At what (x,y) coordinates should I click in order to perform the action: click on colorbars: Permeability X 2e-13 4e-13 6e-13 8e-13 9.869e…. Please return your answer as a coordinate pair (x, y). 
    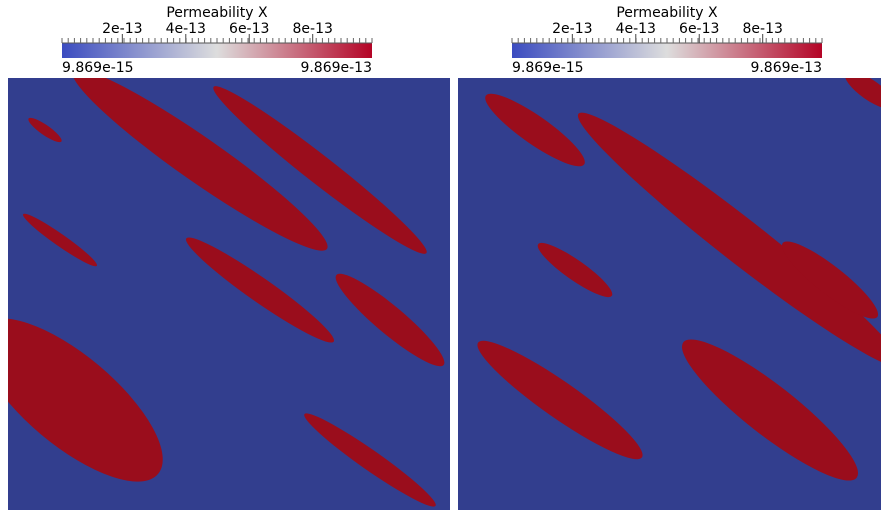
    Looking at the image, I should click on (442, 40).